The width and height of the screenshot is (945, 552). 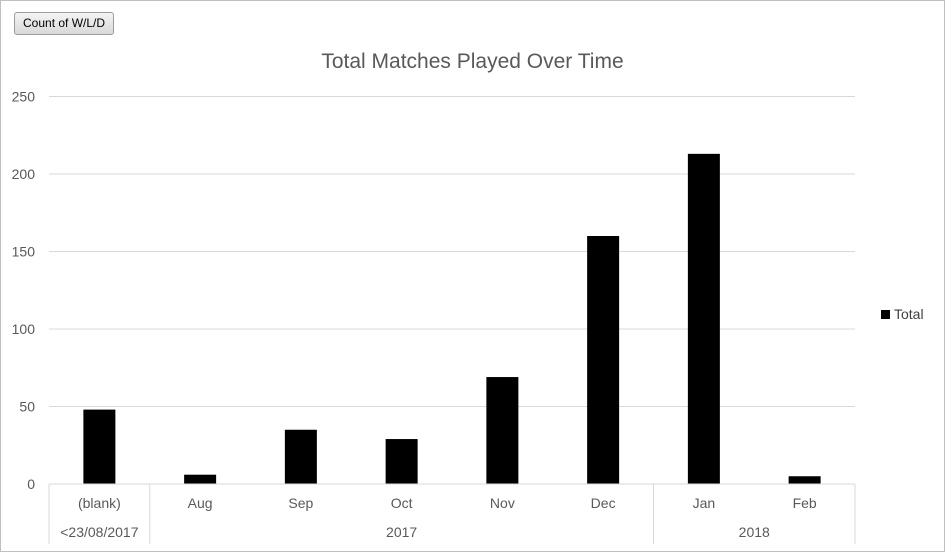 What do you see at coordinates (804, 480) in the screenshot?
I see `bar-feb` at bounding box center [804, 480].